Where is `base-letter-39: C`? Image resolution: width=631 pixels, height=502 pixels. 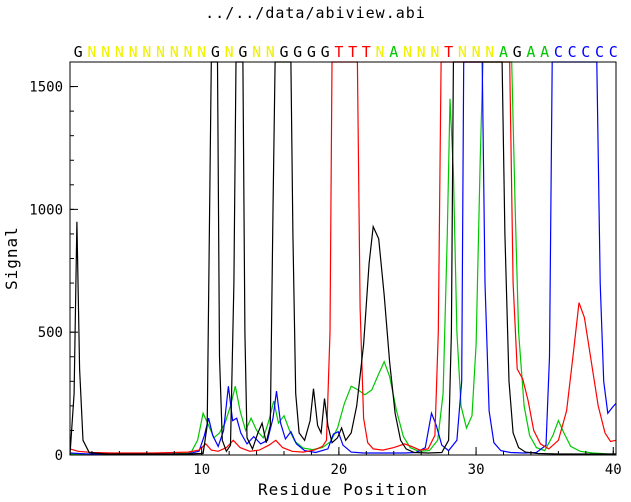
base-letter-39: C is located at coordinates (599, 52).